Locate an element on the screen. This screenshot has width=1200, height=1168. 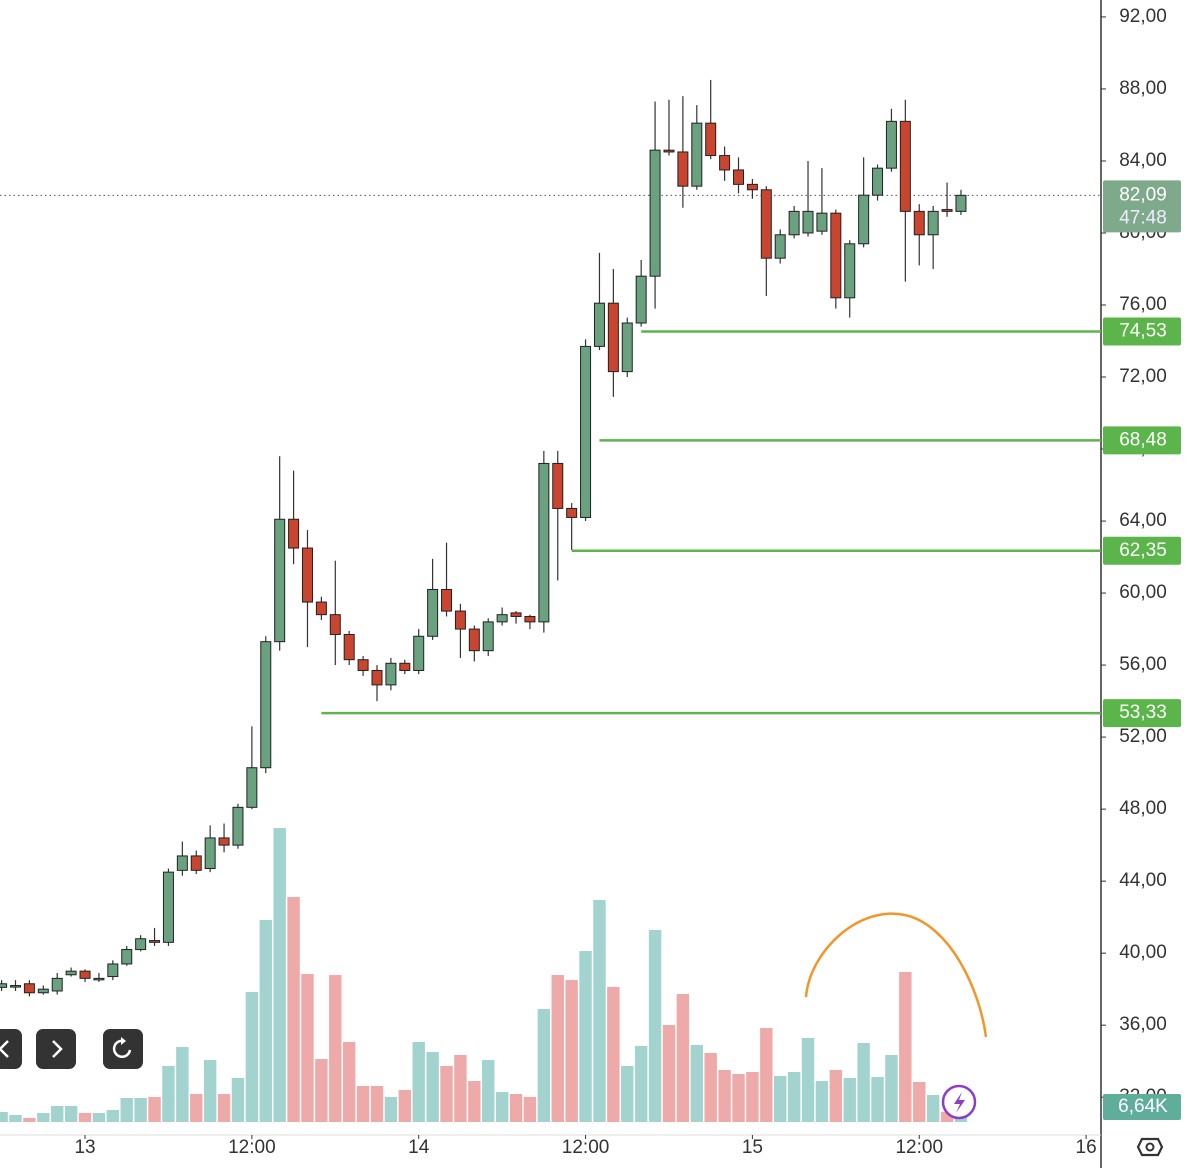
y-tick-label: 76,00 is located at coordinates (1143, 304).